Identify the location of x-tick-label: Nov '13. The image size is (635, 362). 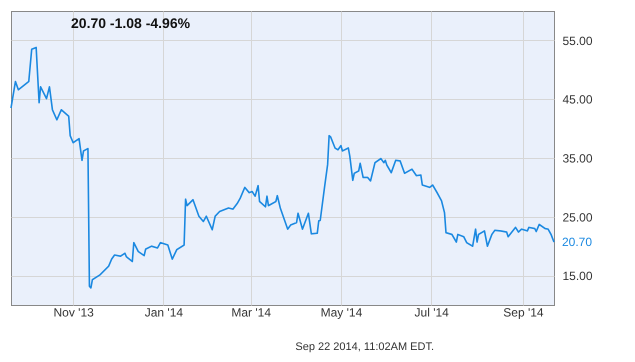
(73, 313).